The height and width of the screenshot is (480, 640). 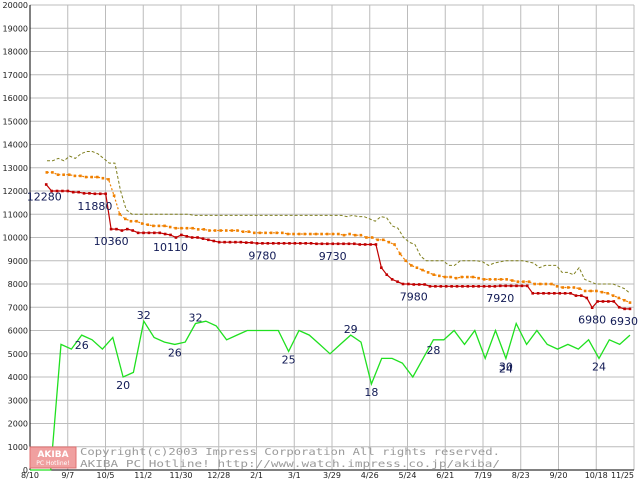 What do you see at coordinates (15, 168) in the screenshot?
I see `y-tick-label: 13000` at bounding box center [15, 168].